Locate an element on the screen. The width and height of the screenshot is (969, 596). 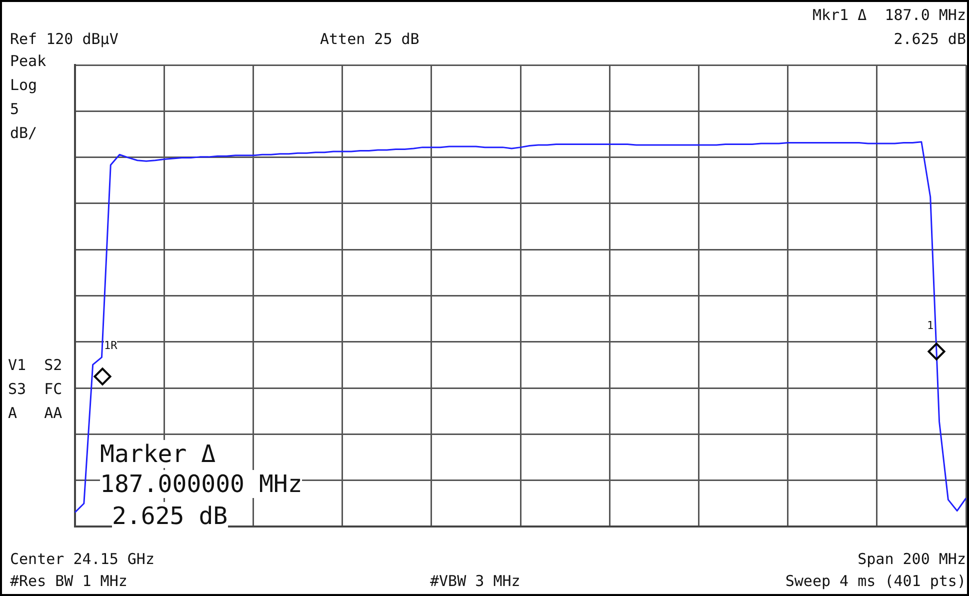
text: Peak is located at coordinates (28, 61).